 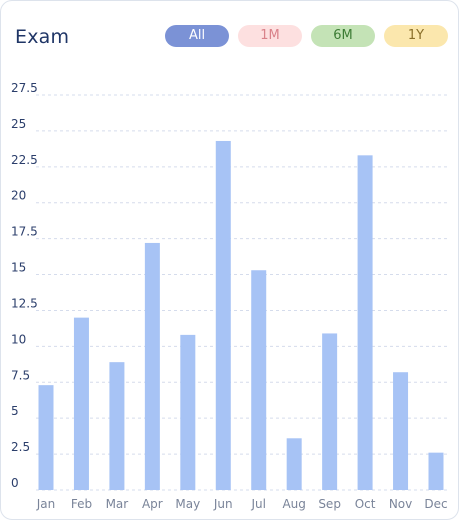 I want to click on bar-aug, so click(x=294, y=464).